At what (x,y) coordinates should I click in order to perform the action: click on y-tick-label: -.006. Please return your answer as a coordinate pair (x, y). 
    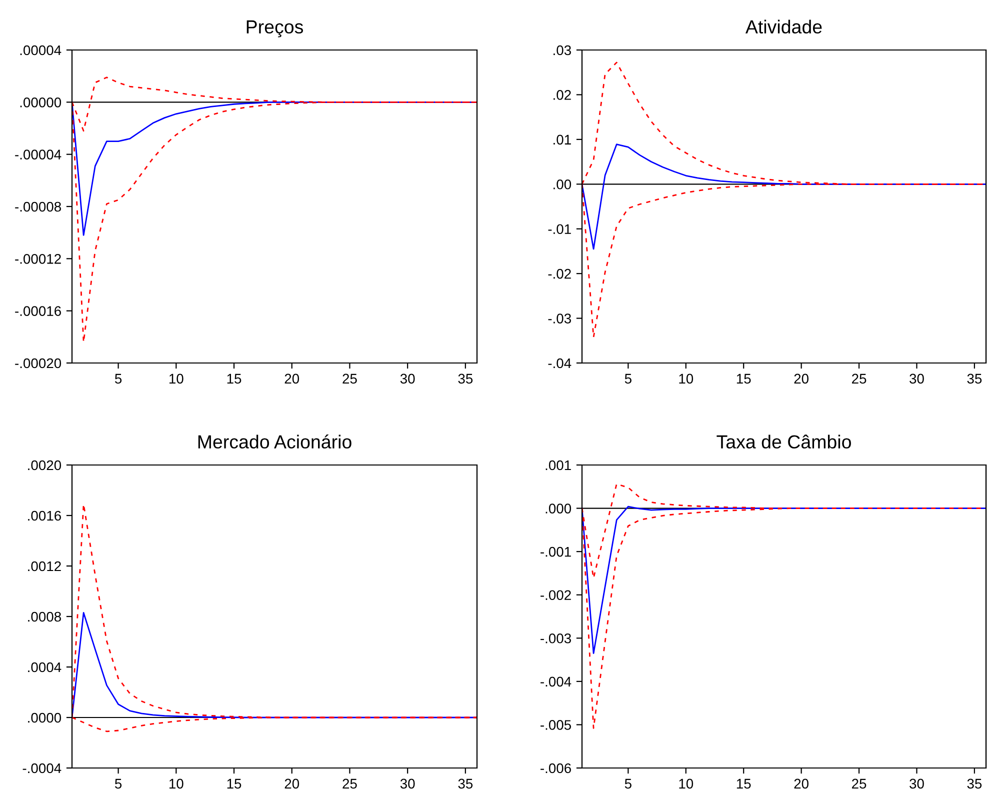
    Looking at the image, I should click on (555, 768).